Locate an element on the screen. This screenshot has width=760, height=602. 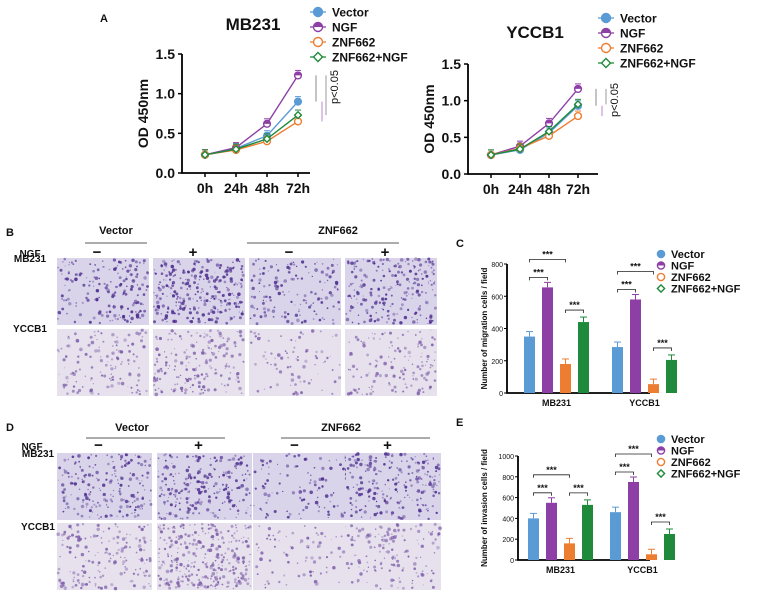
bar-znf662 is located at coordinates (653, 388).